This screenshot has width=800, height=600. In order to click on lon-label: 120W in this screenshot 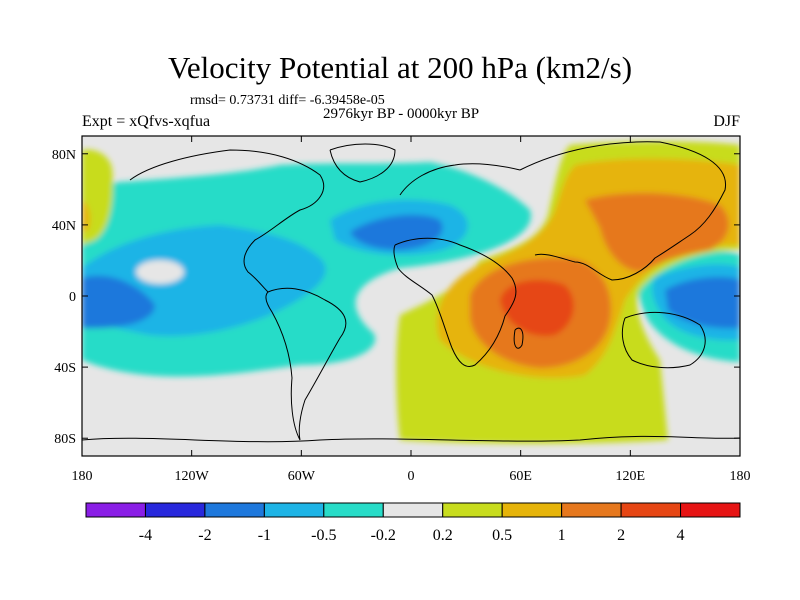, I will do `click(192, 476)`.